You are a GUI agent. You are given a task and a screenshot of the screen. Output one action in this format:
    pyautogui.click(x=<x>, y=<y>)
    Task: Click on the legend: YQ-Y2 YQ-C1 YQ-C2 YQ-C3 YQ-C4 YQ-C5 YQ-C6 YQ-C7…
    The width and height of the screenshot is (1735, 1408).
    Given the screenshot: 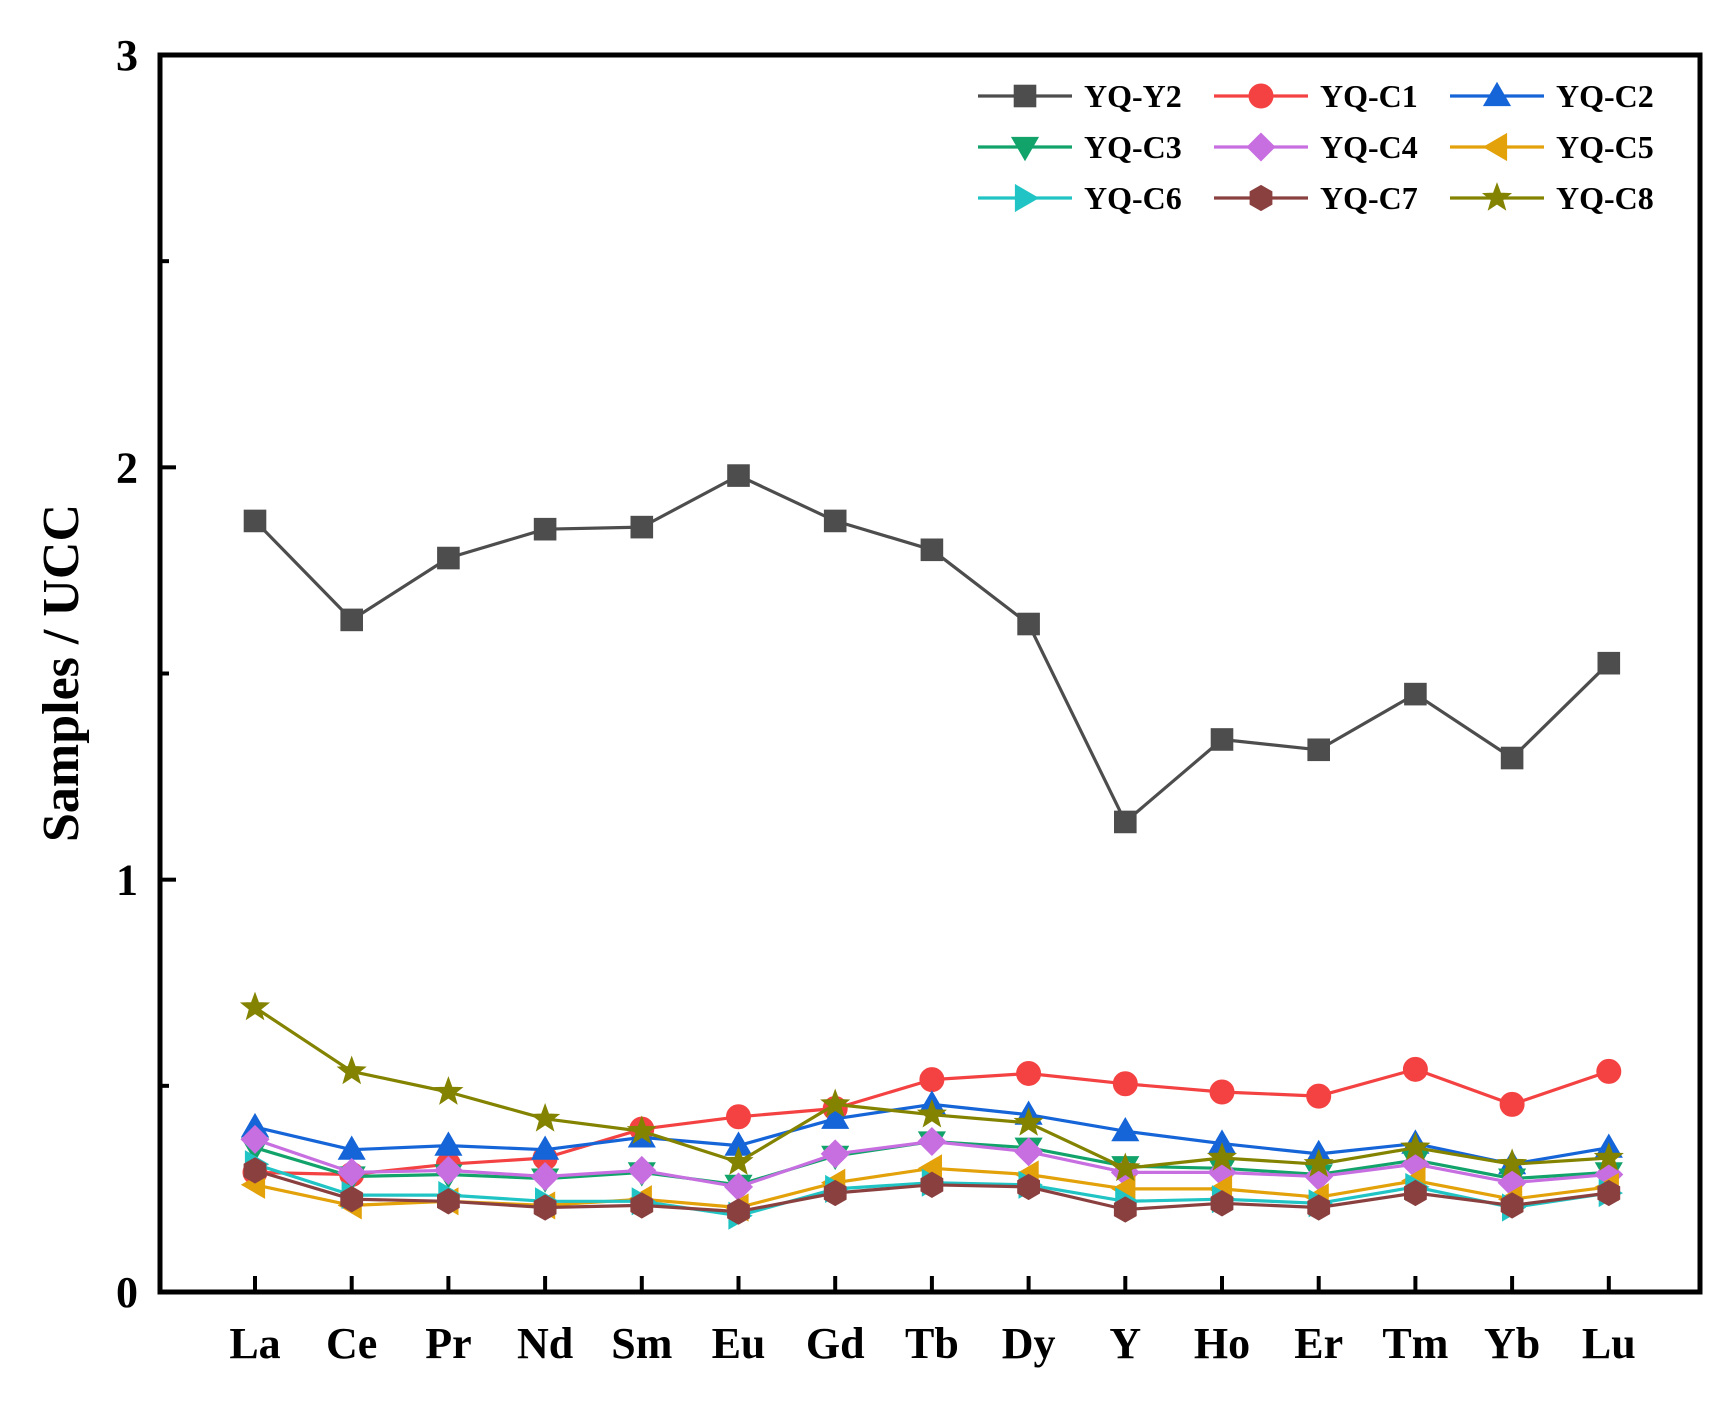 What is the action you would take?
    pyautogui.click(x=1316, y=147)
    